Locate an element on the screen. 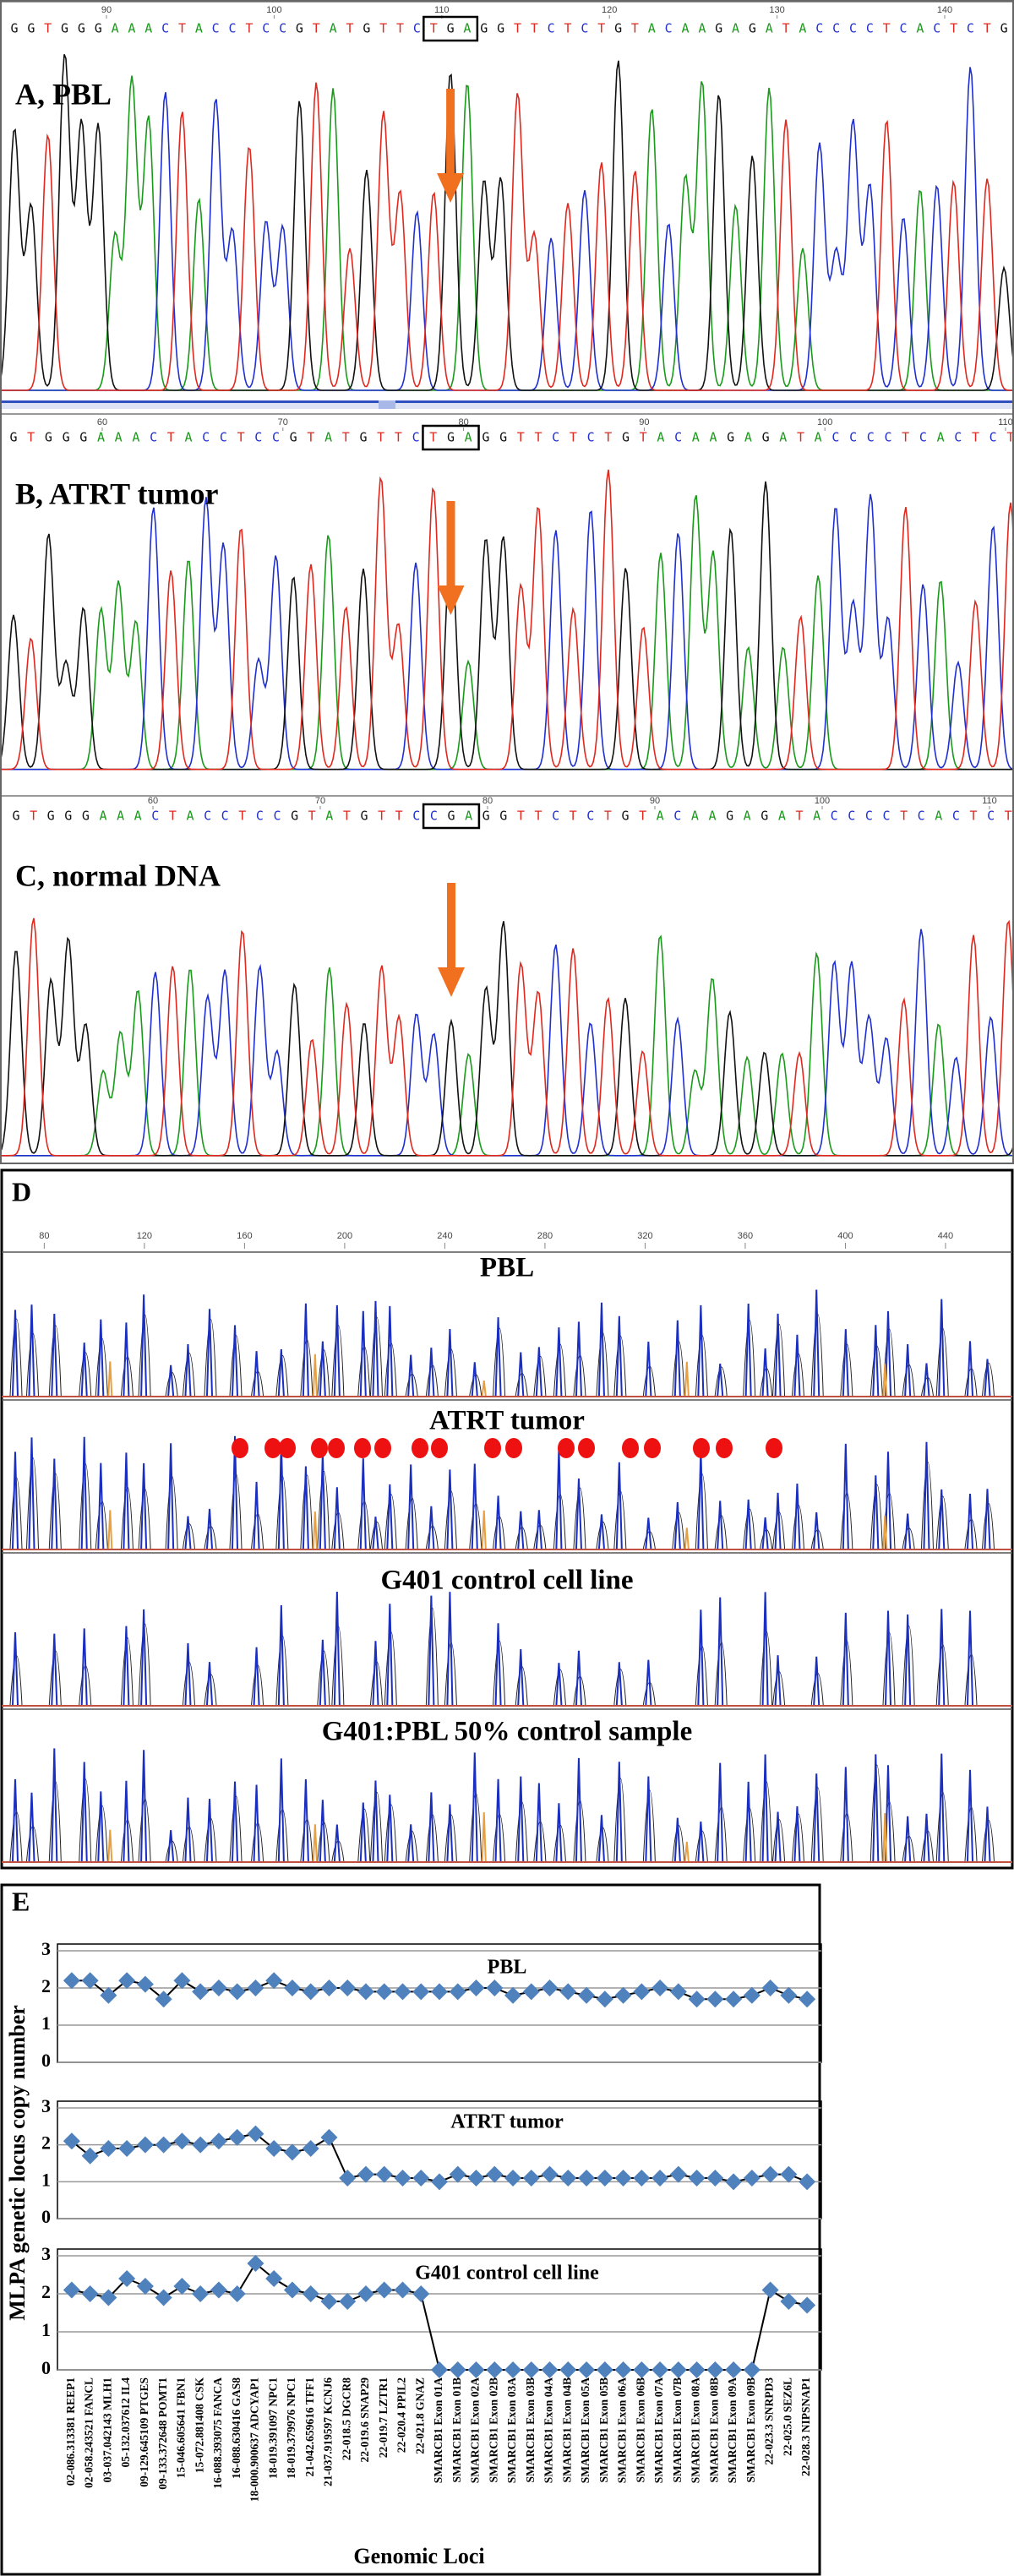 The height and width of the screenshot is (2576, 1014). x-tick-label: 22-018.5 DGCR8 is located at coordinates (346, 2418).